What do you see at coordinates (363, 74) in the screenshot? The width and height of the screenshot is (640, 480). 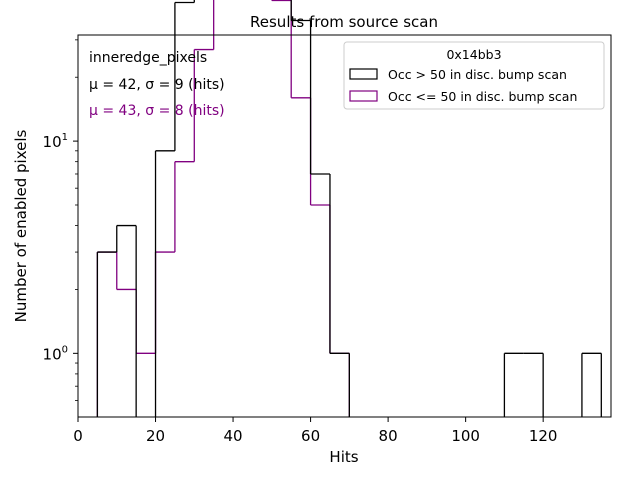 I see `legend-swatch-black` at bounding box center [363, 74].